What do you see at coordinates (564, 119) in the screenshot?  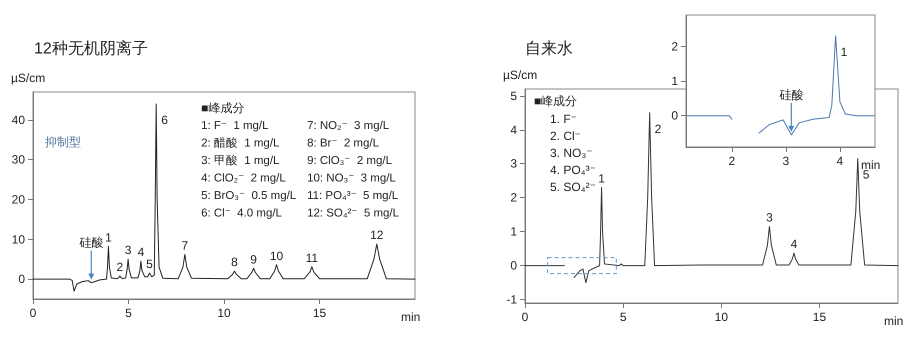 I see `annotation: 1. F⁻` at bounding box center [564, 119].